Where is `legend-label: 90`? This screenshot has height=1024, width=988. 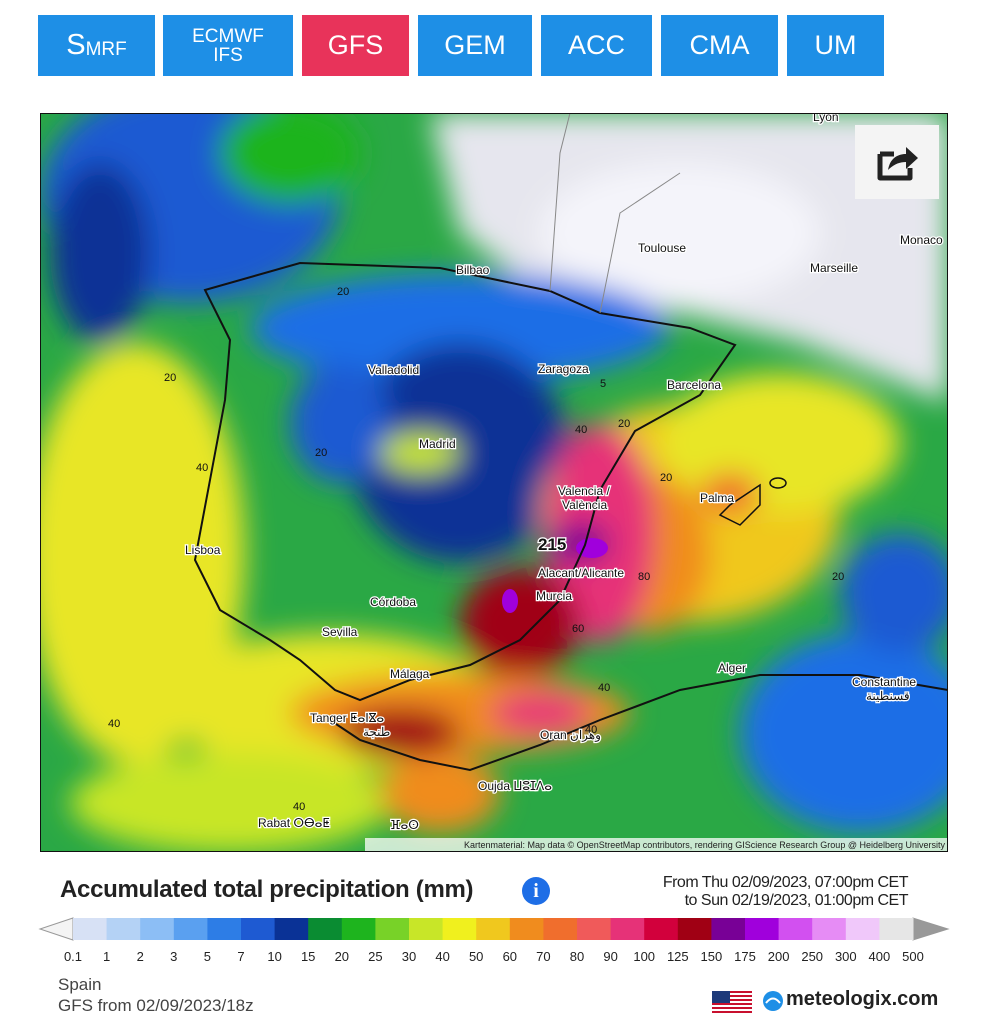 legend-label: 90 is located at coordinates (610, 955).